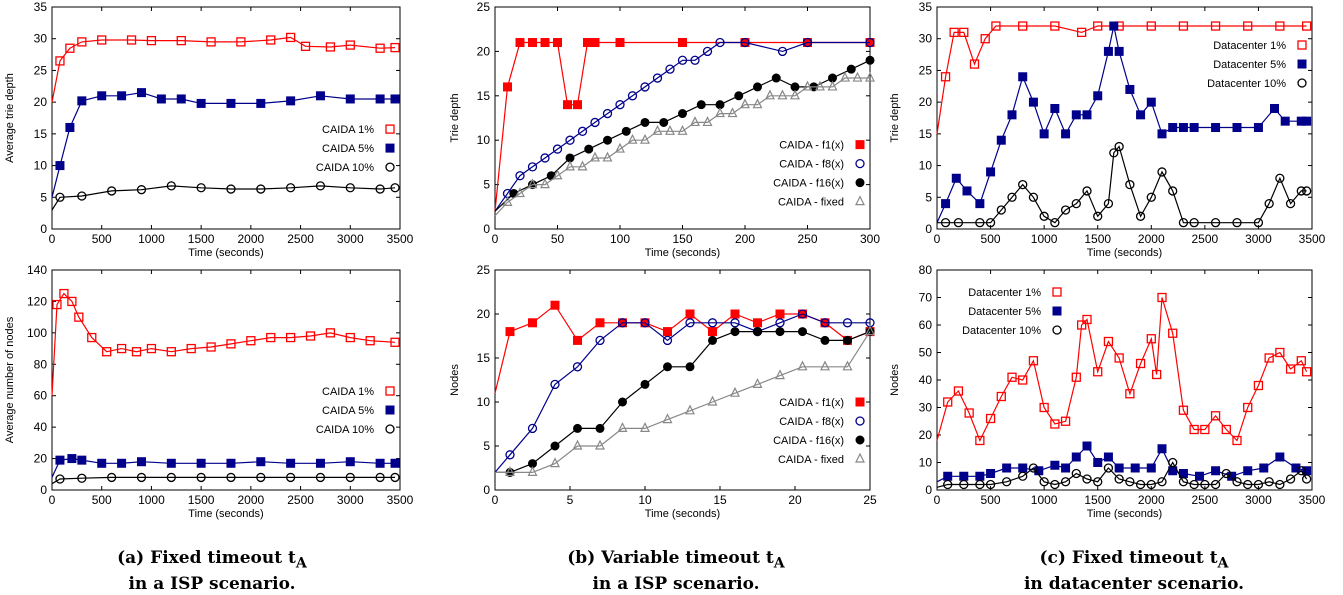 The image size is (1343, 595). I want to click on x-tick-label: 50, so click(558, 239).